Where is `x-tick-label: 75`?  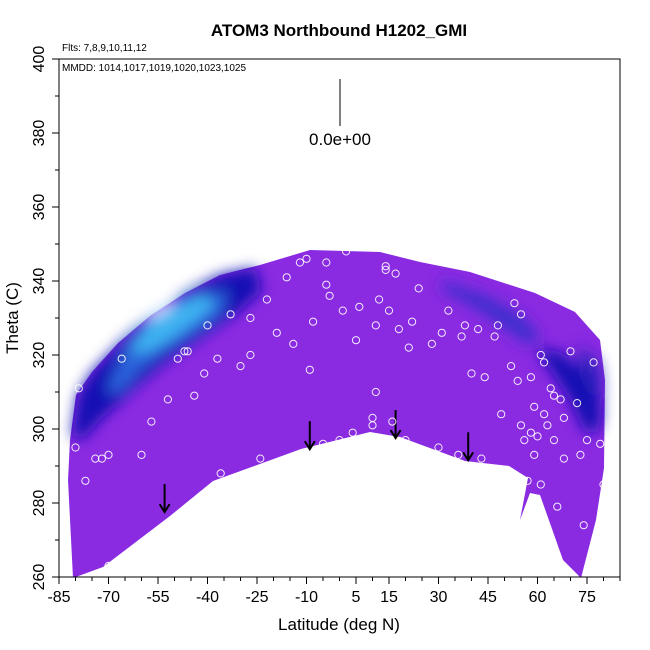
x-tick-label: 75 is located at coordinates (587, 597).